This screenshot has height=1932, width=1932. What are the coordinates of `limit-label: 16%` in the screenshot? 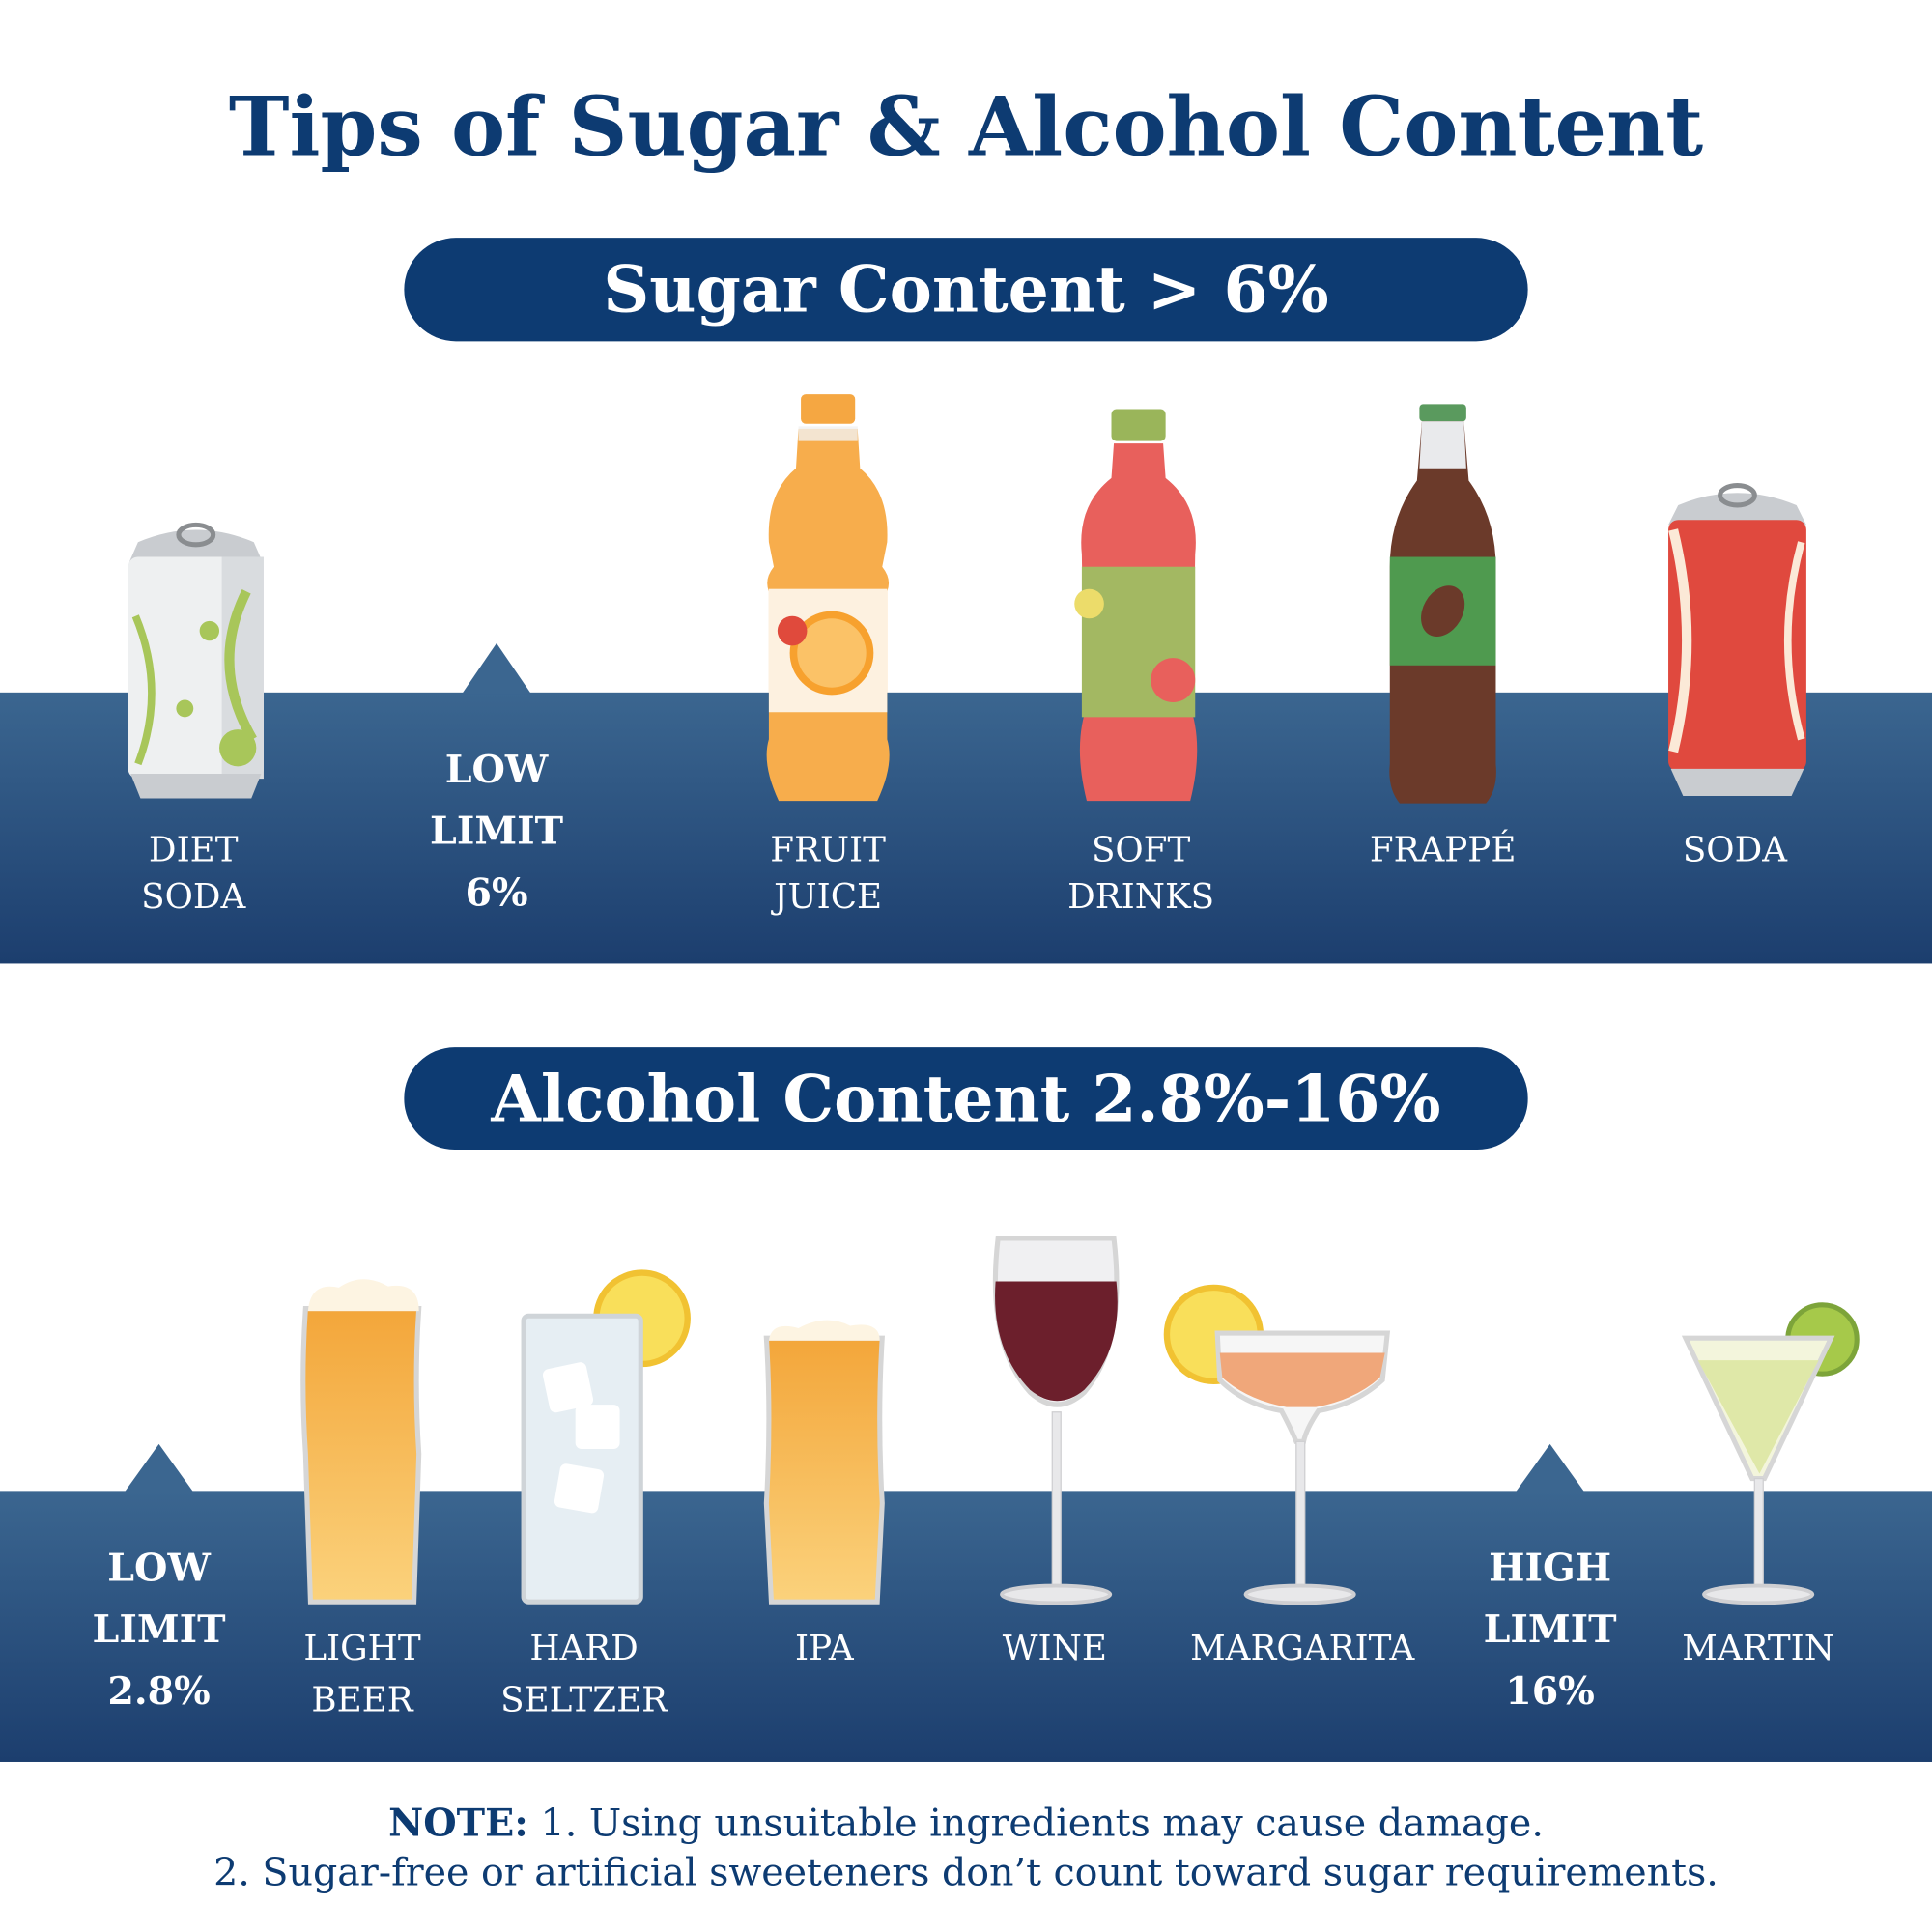 It's located at (1550, 1691).